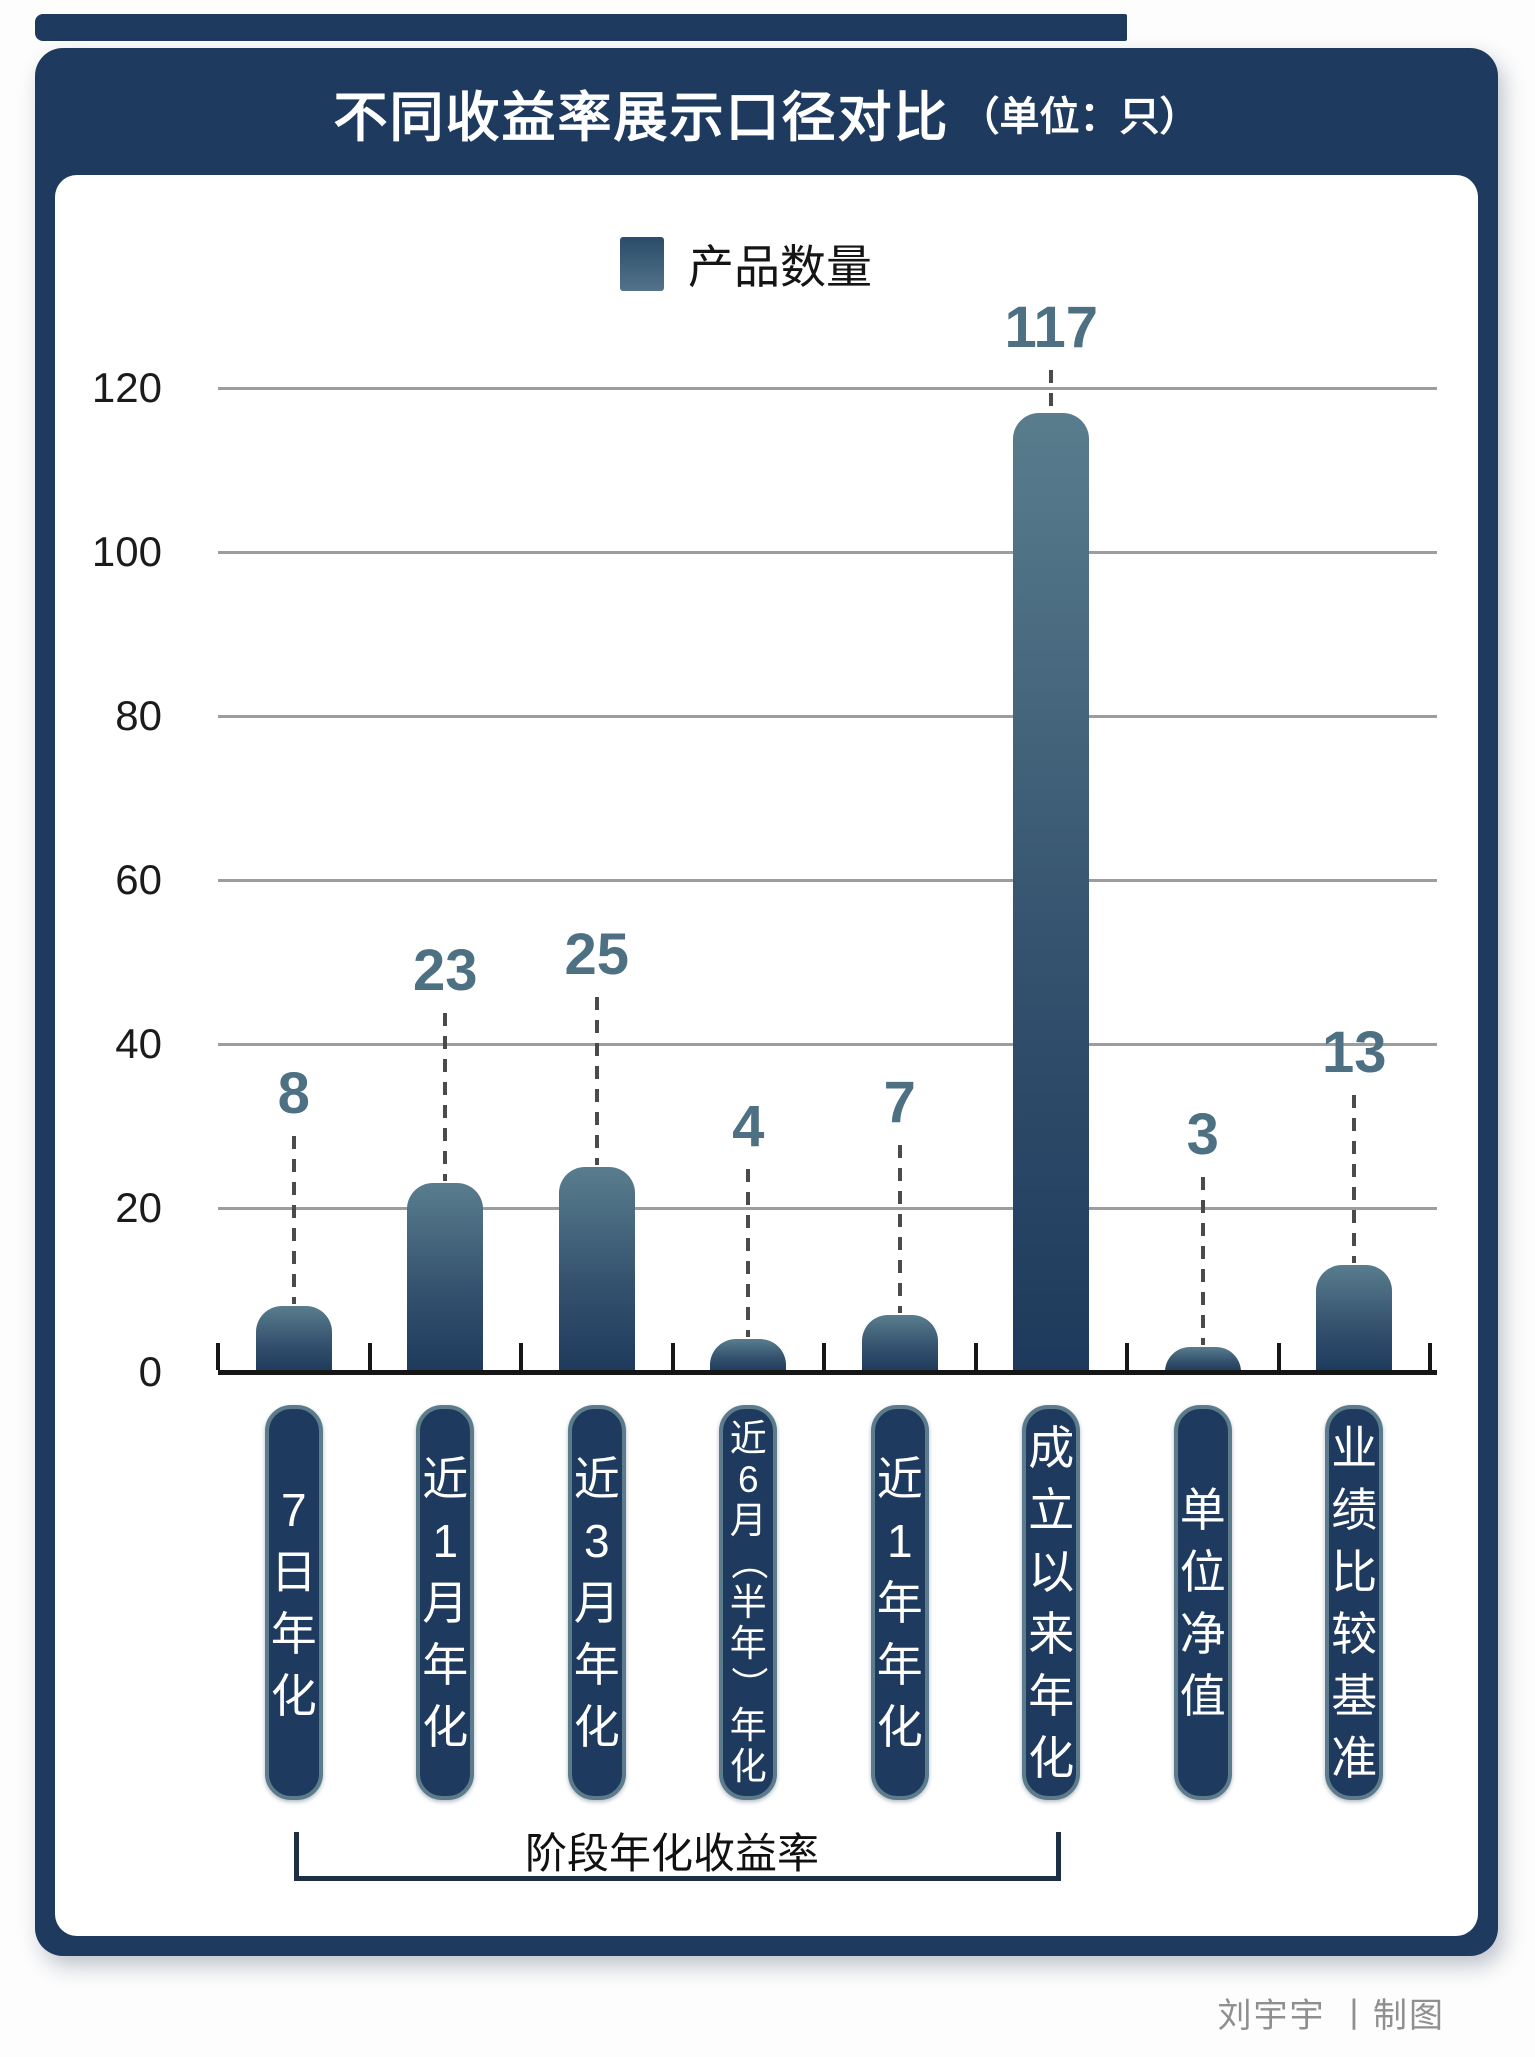 The width and height of the screenshot is (1535, 2057). What do you see at coordinates (1331, 2016) in the screenshot?
I see `credit-text: 刘宇宇 丨制图` at bounding box center [1331, 2016].